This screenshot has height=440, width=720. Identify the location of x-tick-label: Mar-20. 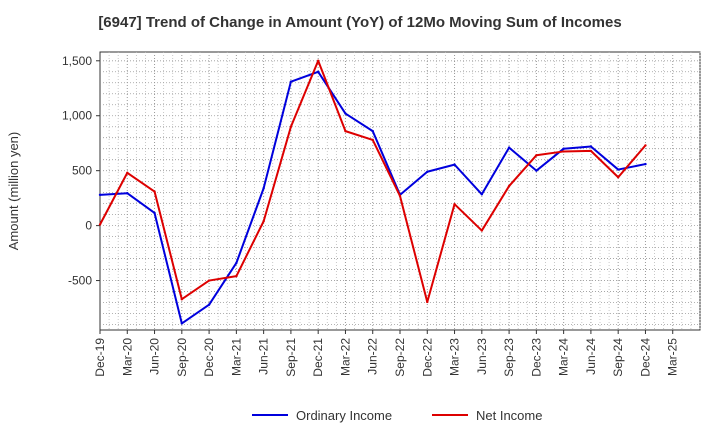
(127, 357).